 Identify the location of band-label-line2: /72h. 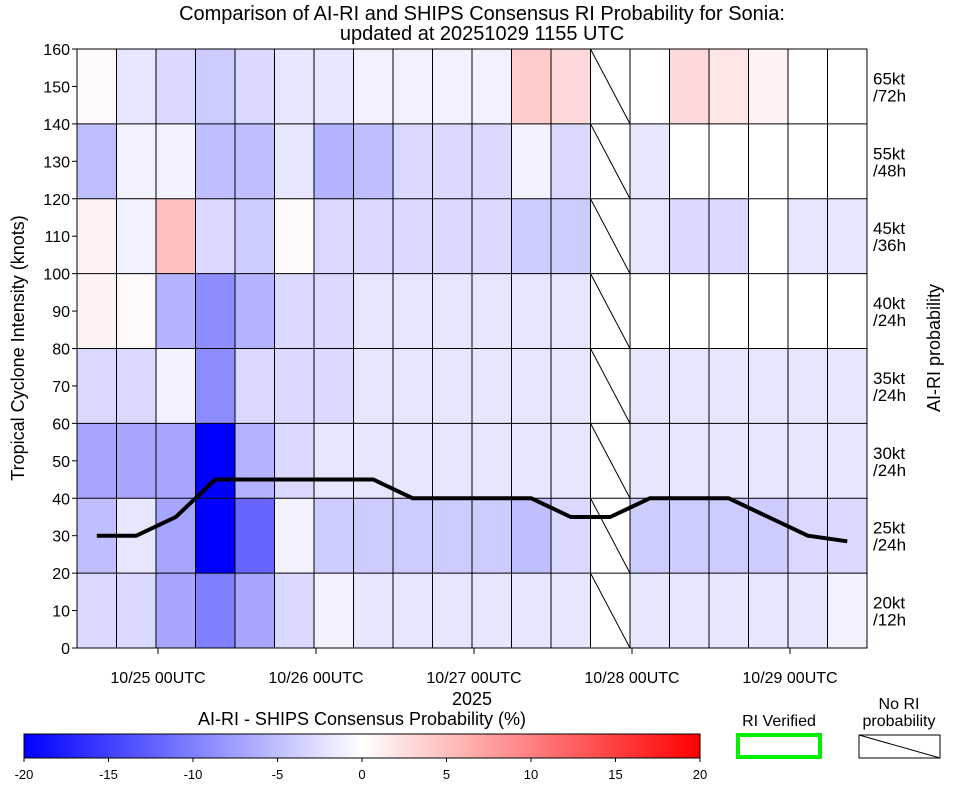
(889, 95).